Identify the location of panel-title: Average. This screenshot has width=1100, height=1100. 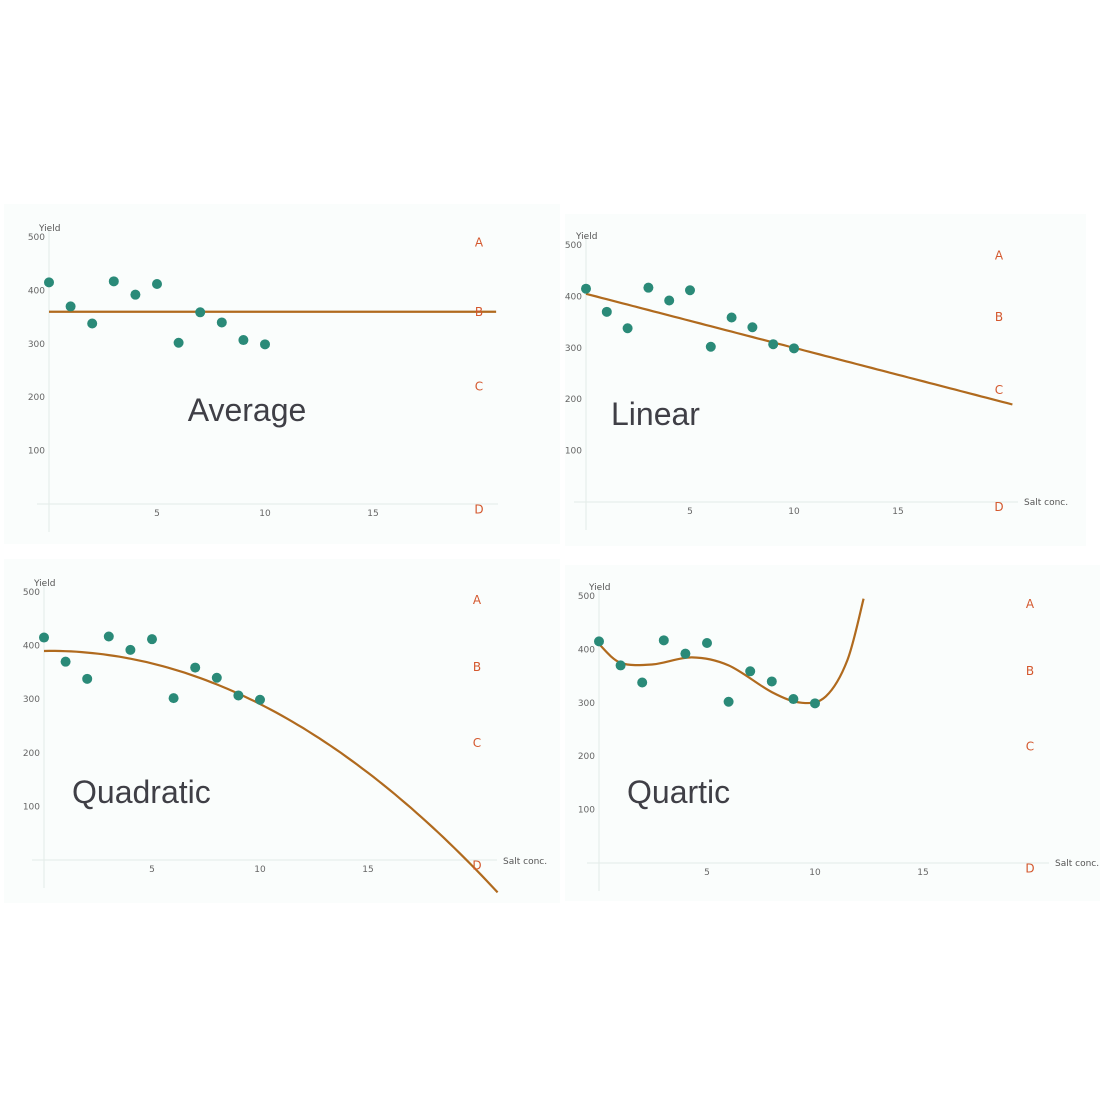
(247, 410).